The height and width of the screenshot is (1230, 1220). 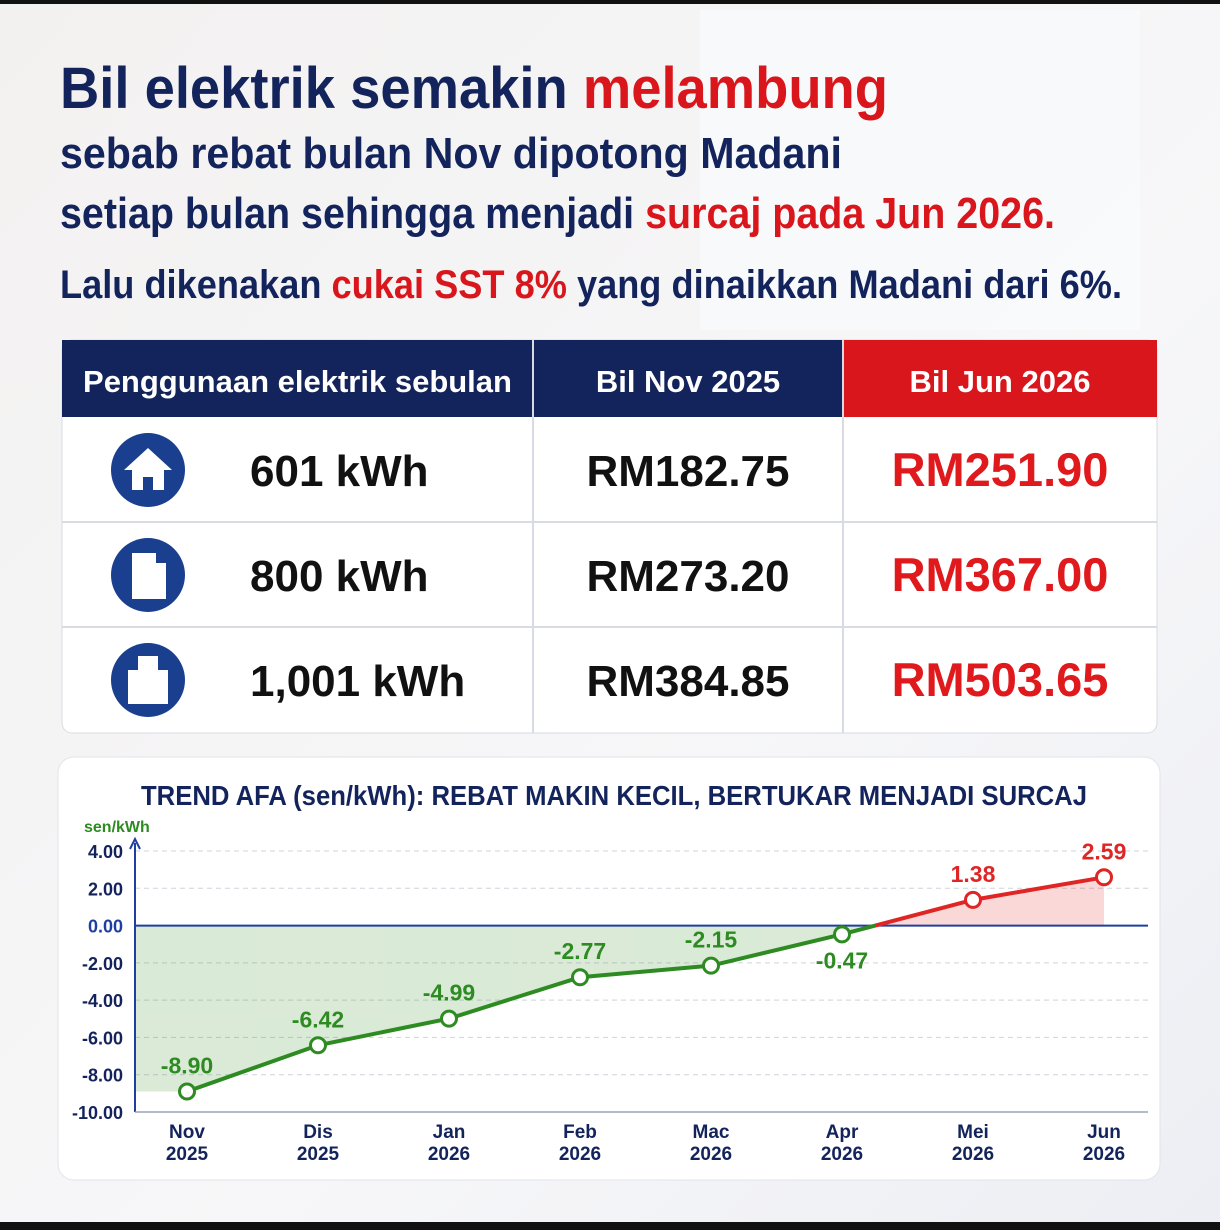 I want to click on table-cell: RM251.90, so click(x=1000, y=469).